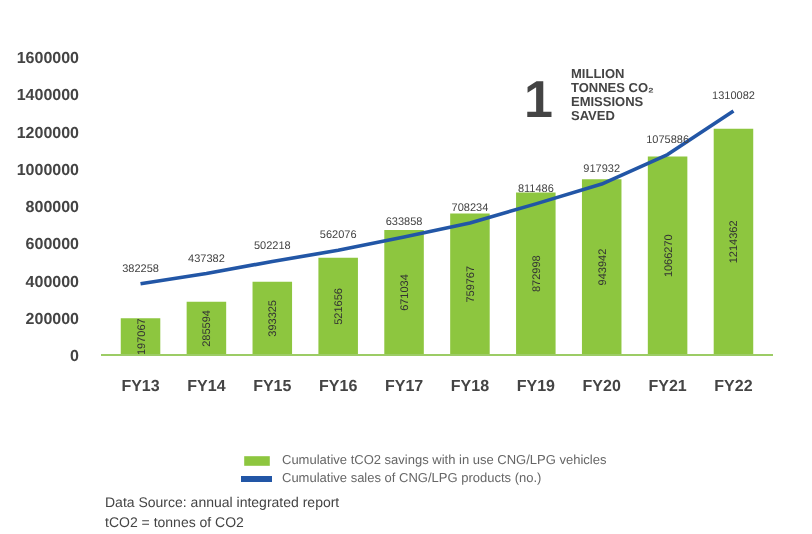  What do you see at coordinates (53, 318) in the screenshot?
I see `y-tick-label: 200000` at bounding box center [53, 318].